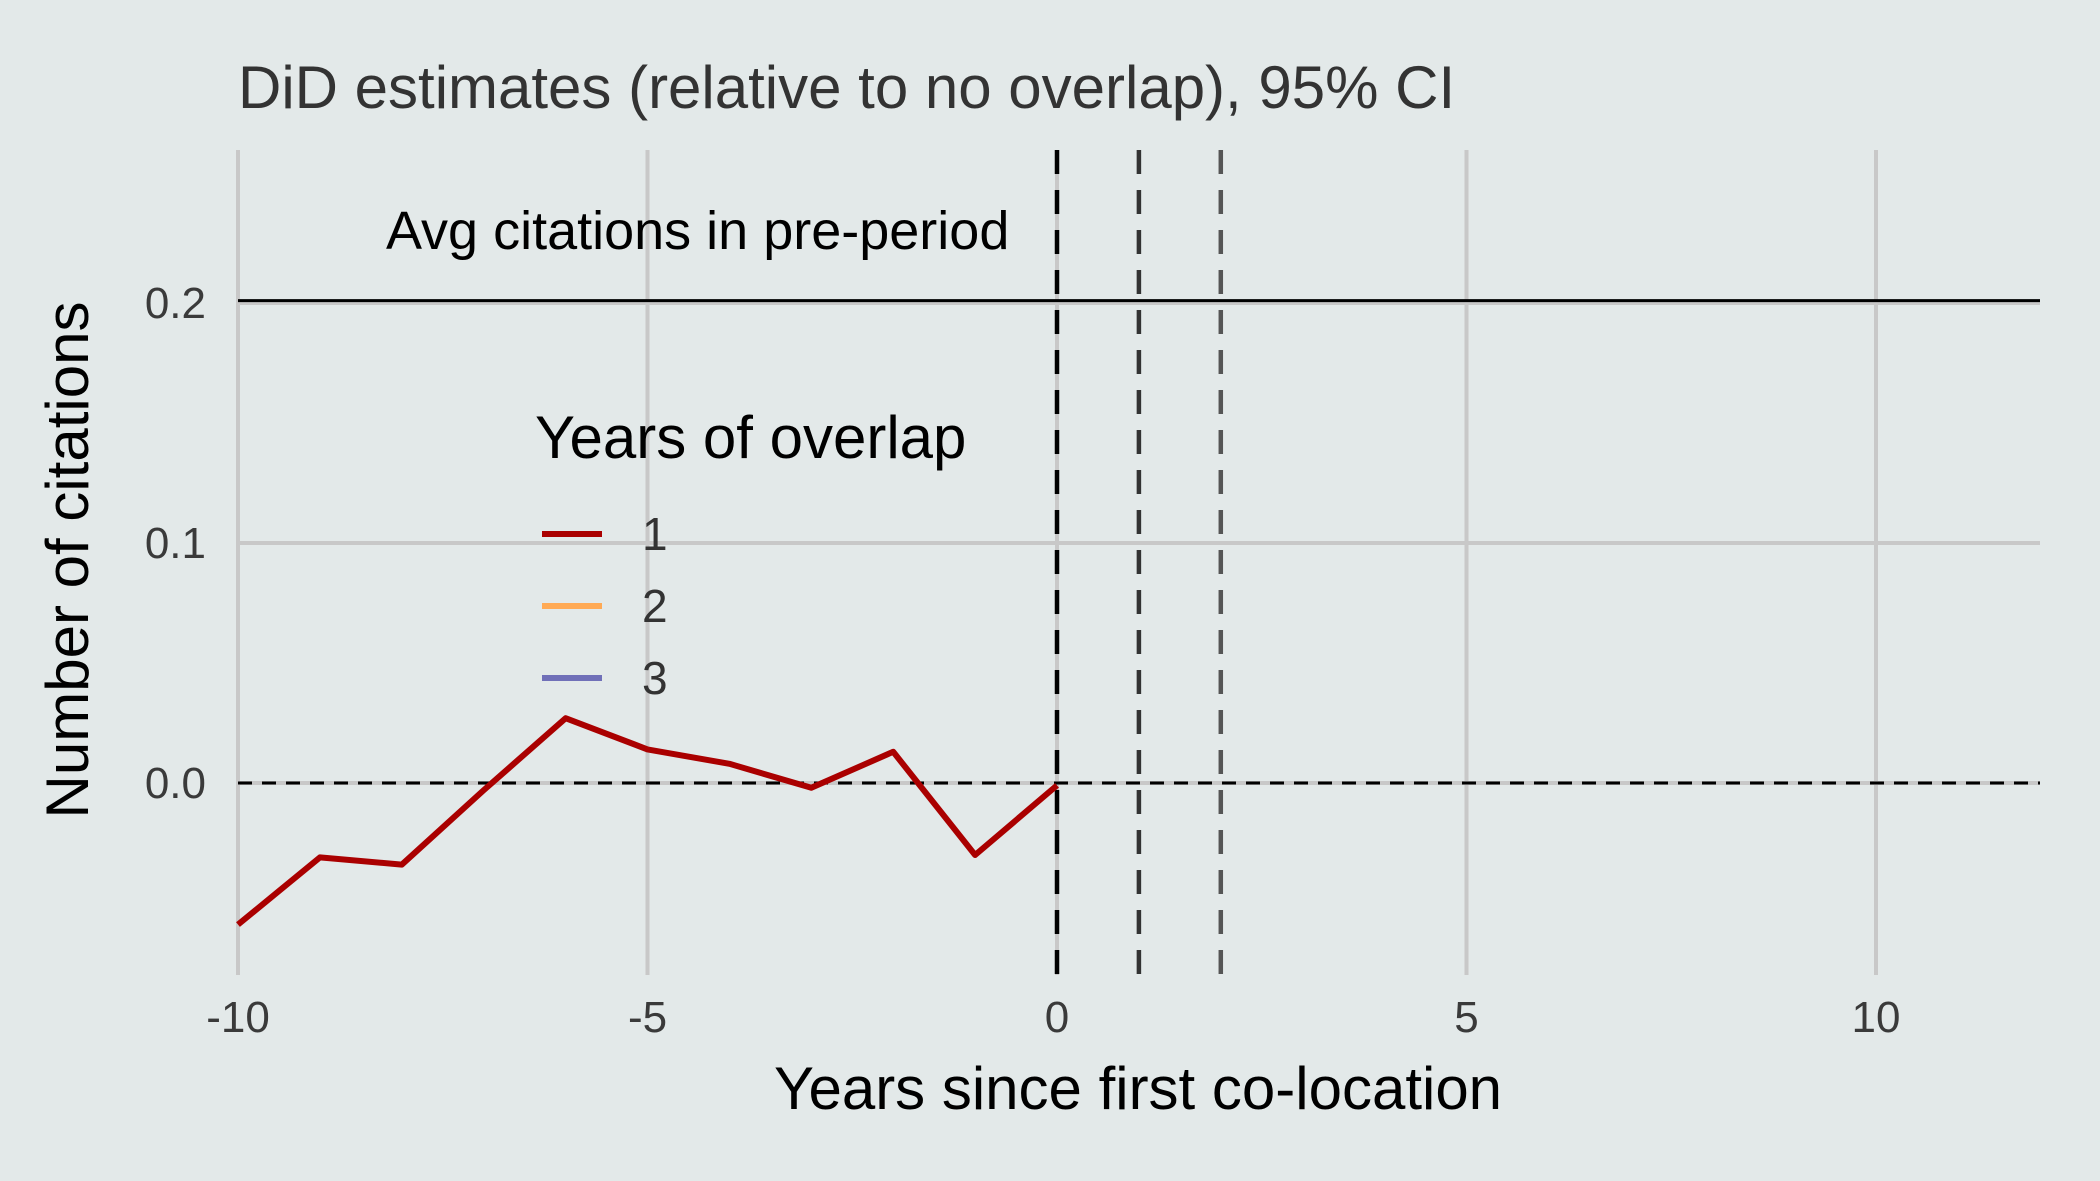  I want to click on legend: Years of overlap 1 2 3, so click(750, 554).